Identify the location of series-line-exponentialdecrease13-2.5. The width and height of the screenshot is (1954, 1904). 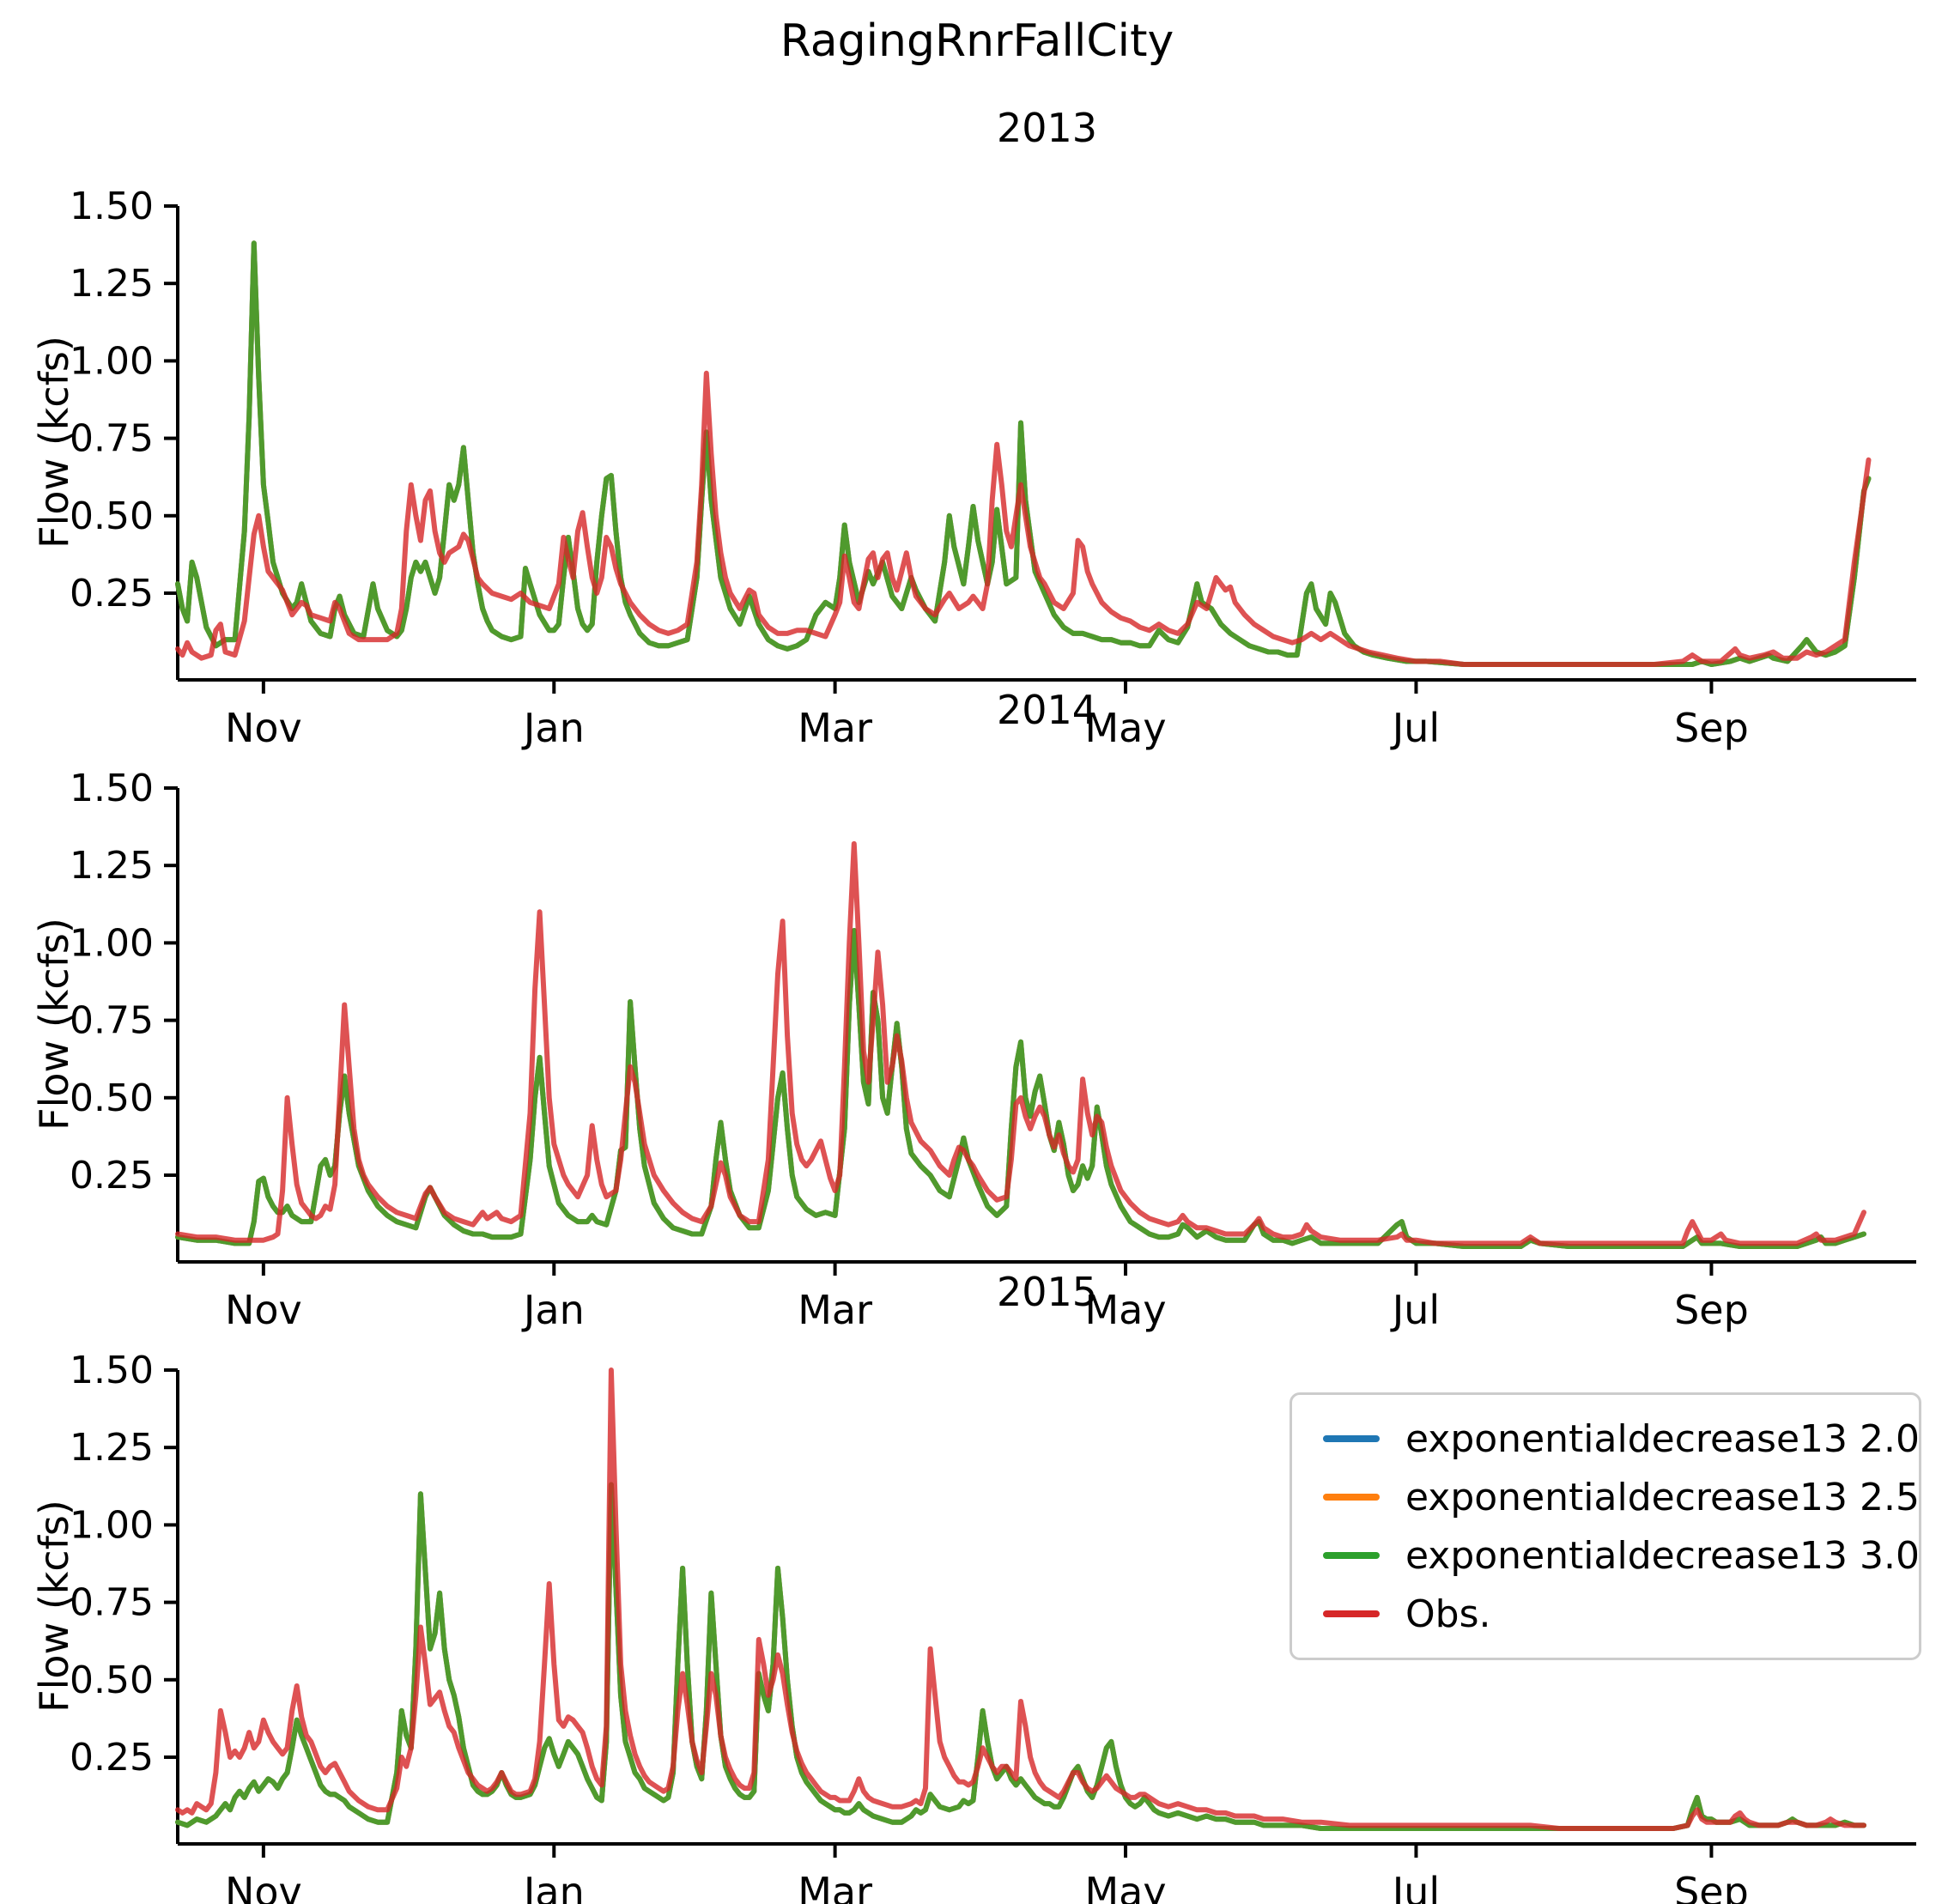
(1020, 1089).